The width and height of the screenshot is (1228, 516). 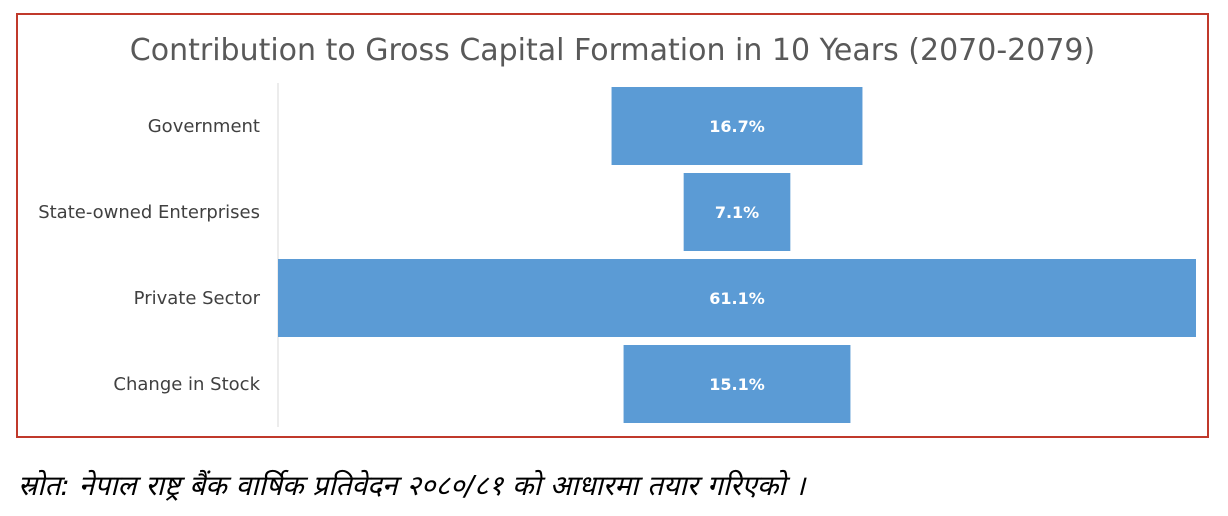 I want to click on bar-private-sector, so click(x=737, y=298).